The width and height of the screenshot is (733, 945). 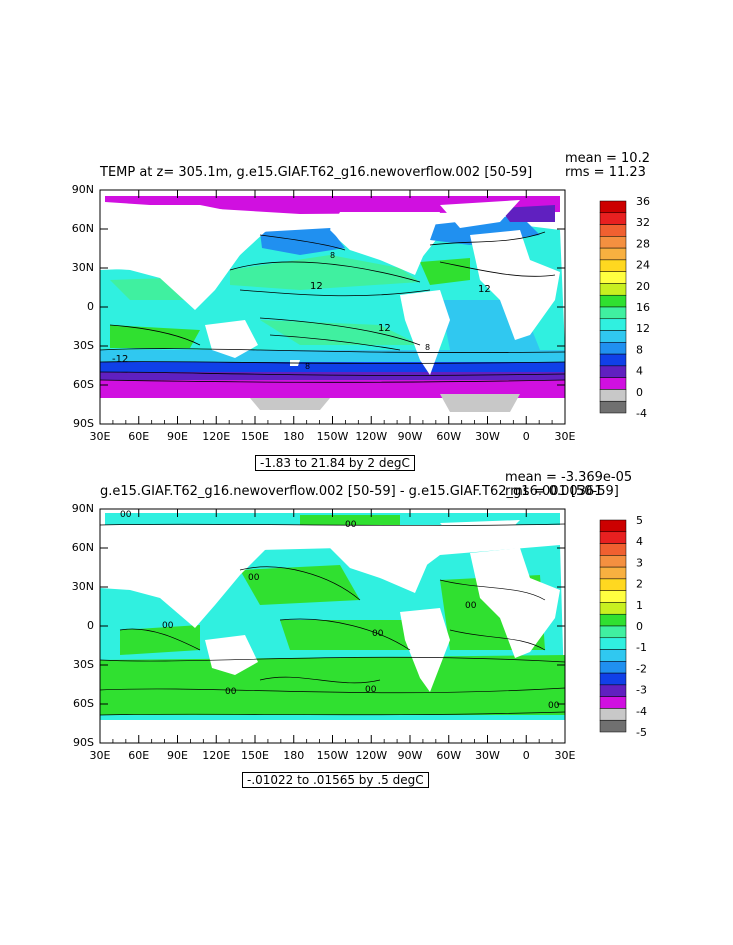 What do you see at coordinates (641, 711) in the screenshot?
I see `colorbar-label: -4` at bounding box center [641, 711].